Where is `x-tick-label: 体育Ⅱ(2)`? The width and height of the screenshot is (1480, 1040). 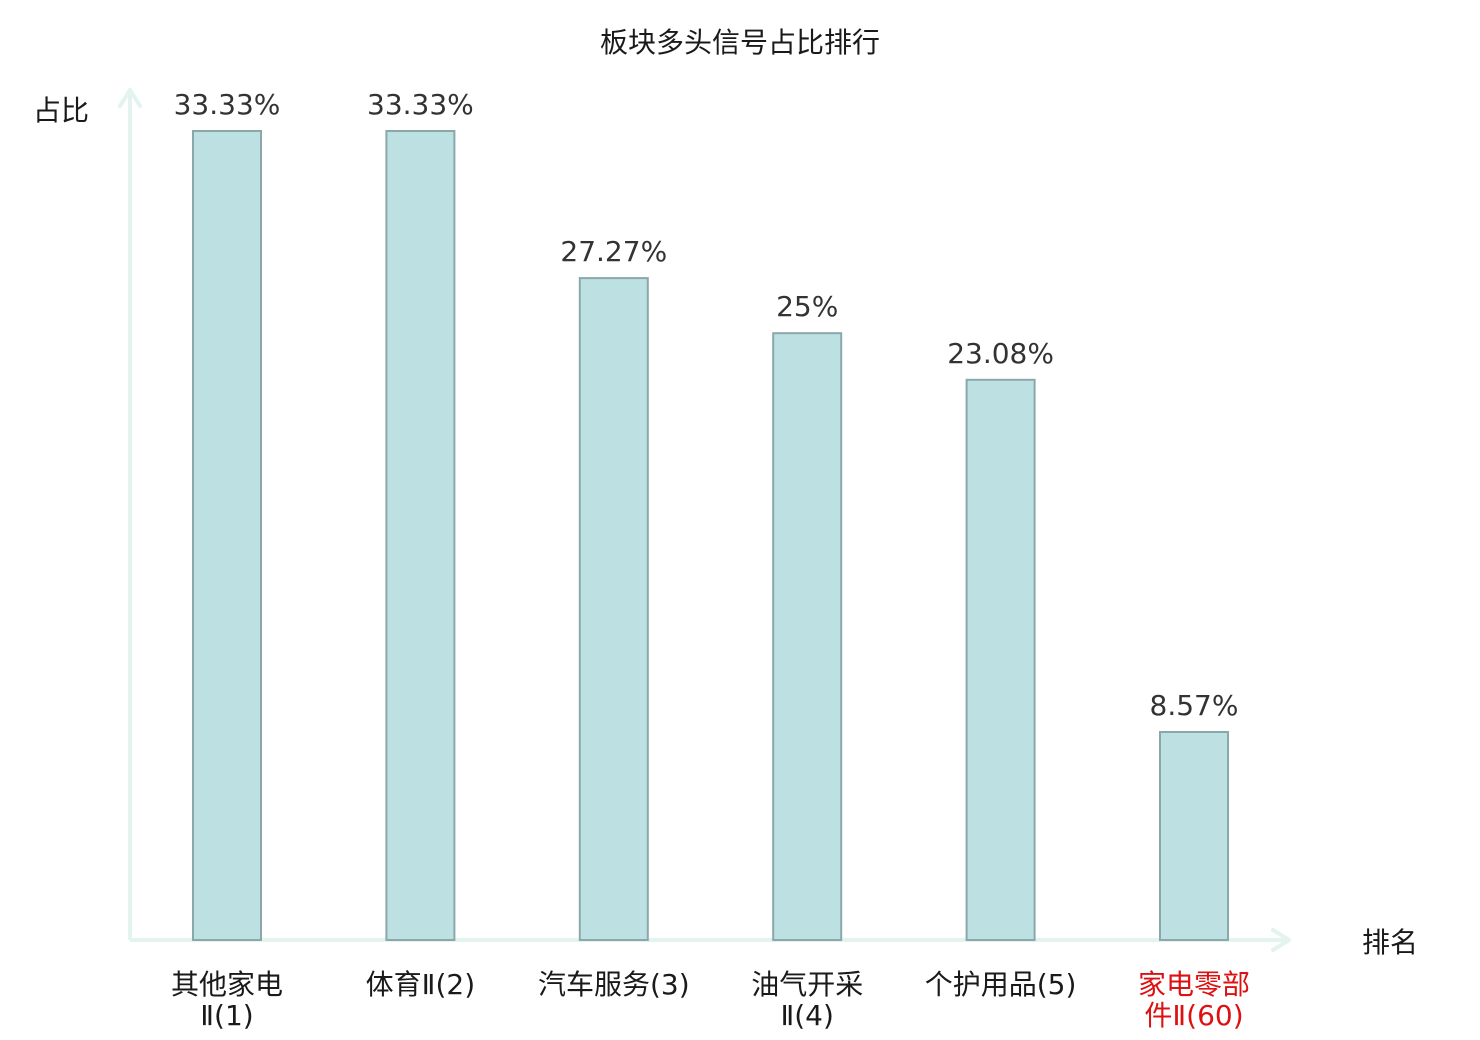 x-tick-label: 体育Ⅱ(2) is located at coordinates (420, 984).